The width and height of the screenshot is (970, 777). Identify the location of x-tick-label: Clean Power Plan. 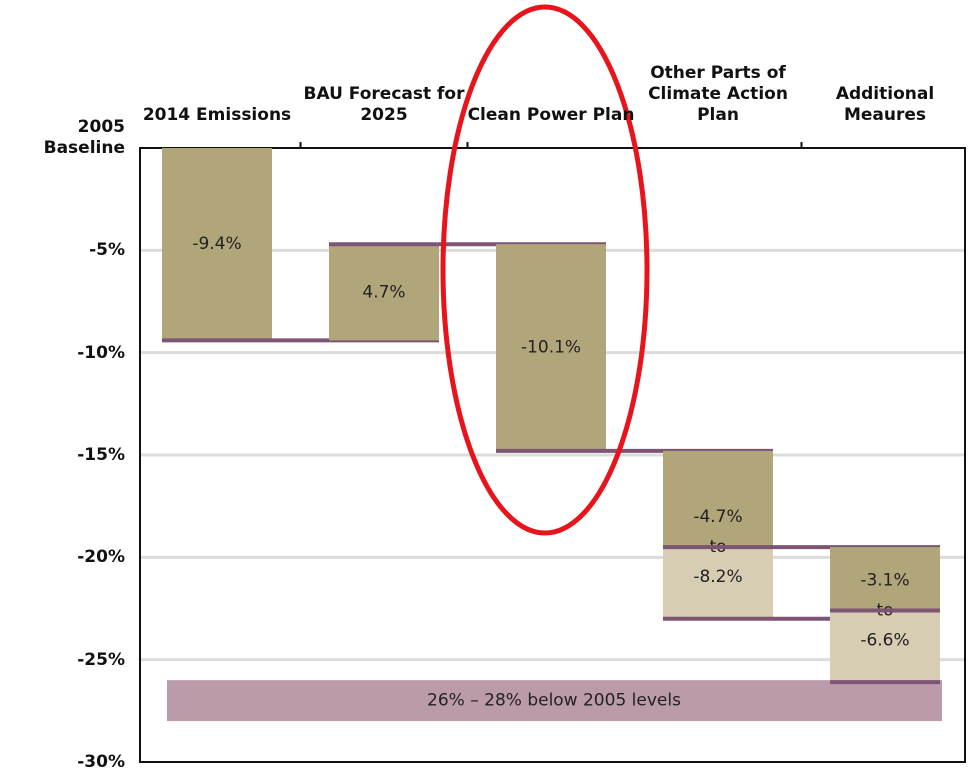
(551, 115).